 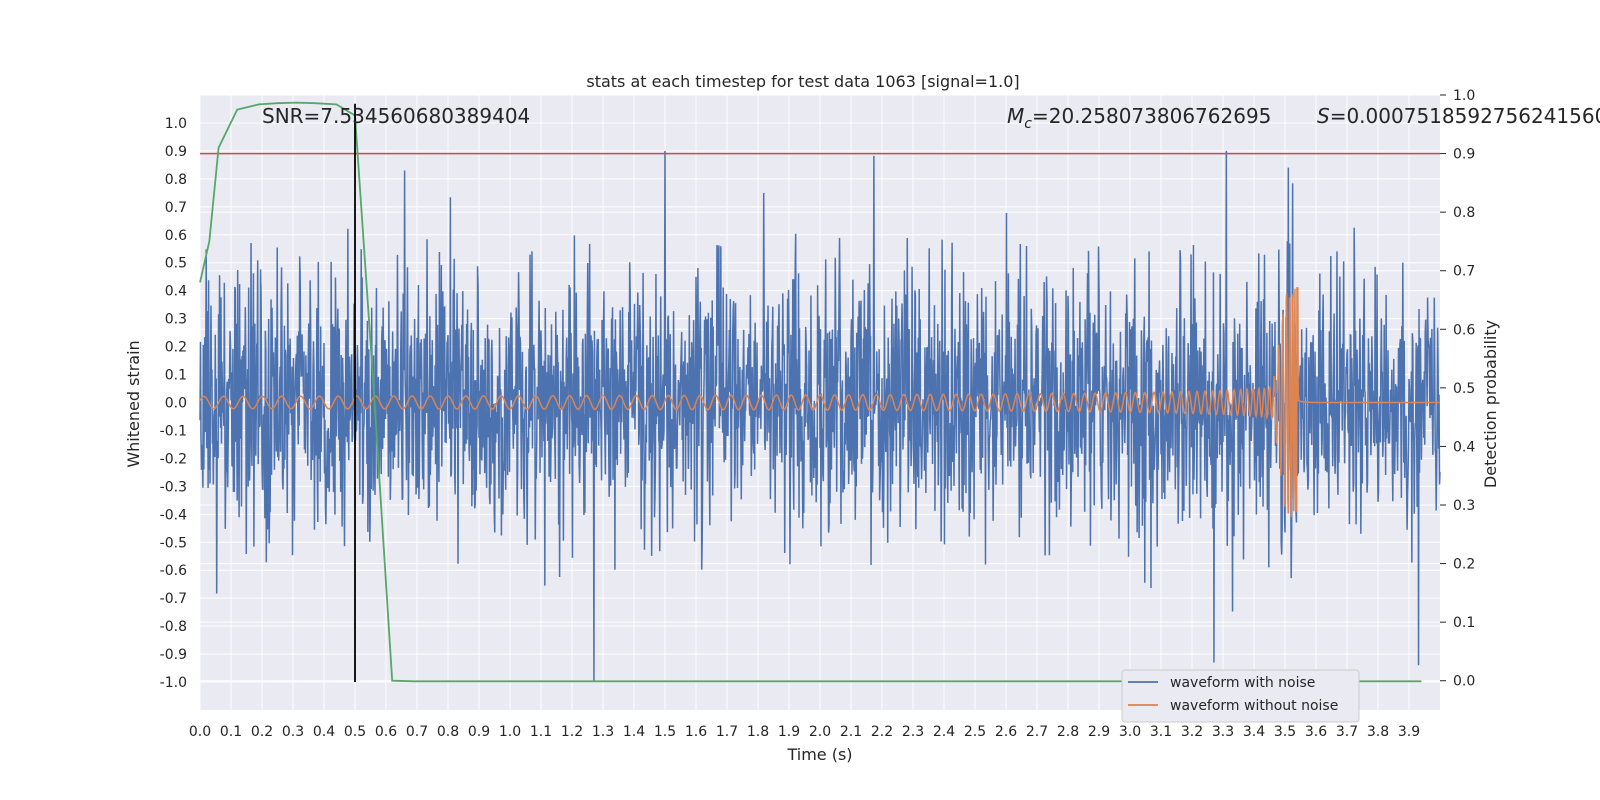 What do you see at coordinates (173, 515) in the screenshot?
I see `y-tick-label: -0.4` at bounding box center [173, 515].